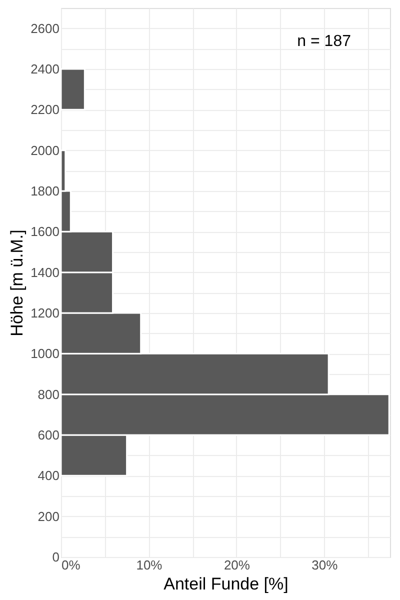 Image resolution: width=400 pixels, height=600 pixels. I want to click on y-tick-label: 2600, so click(45, 28).